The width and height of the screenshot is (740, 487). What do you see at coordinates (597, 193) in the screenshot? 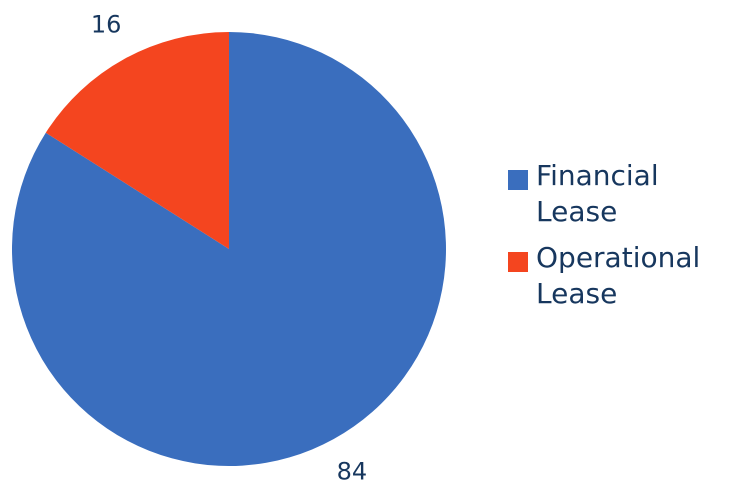
I see `legend-label: Financial Lease` at bounding box center [597, 193].